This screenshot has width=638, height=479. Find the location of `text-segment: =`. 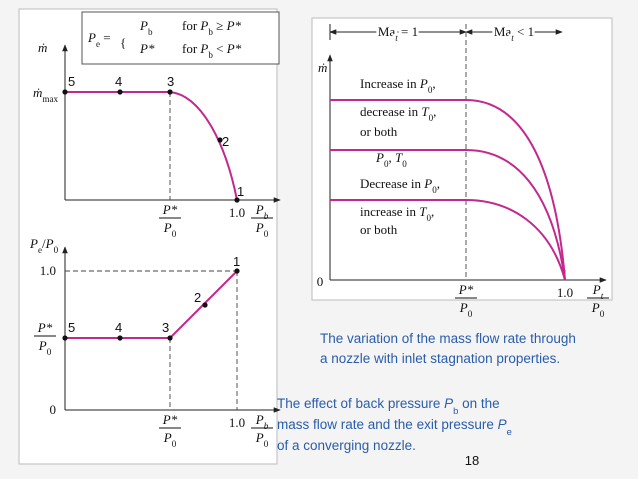

text-segment: = is located at coordinates (105, 37).